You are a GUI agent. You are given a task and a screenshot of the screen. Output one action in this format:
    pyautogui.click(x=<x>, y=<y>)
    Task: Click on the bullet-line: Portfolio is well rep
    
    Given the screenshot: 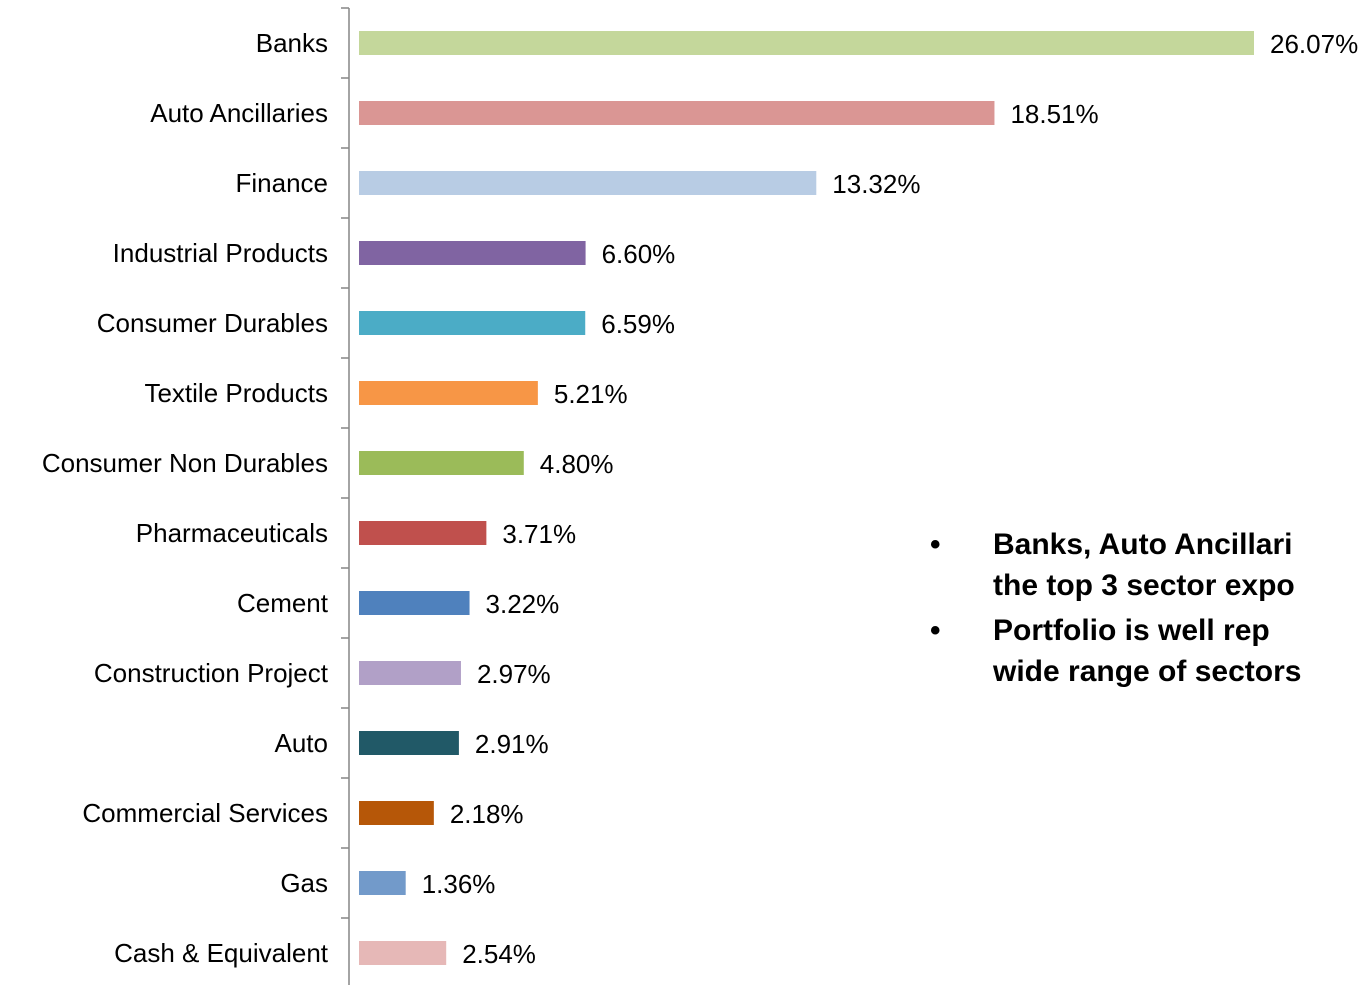 What is the action you would take?
    pyautogui.click(x=1131, y=630)
    